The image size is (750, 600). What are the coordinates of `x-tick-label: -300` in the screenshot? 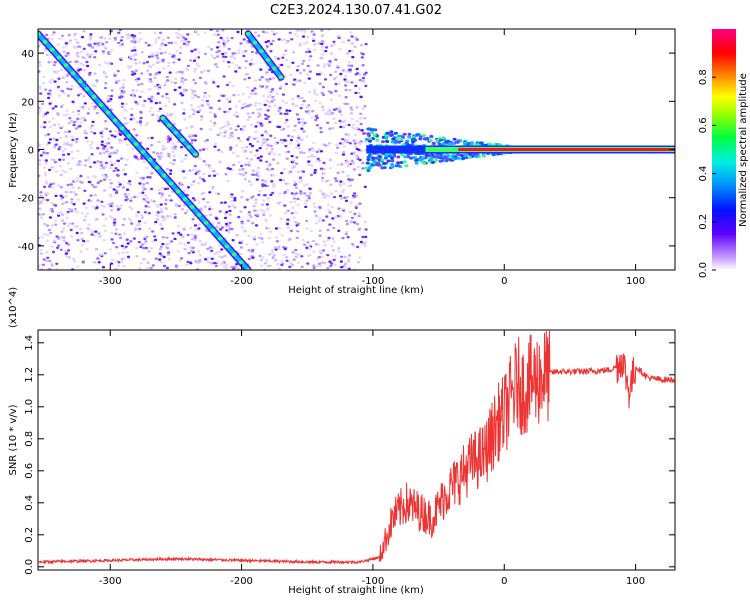 It's located at (110, 281).